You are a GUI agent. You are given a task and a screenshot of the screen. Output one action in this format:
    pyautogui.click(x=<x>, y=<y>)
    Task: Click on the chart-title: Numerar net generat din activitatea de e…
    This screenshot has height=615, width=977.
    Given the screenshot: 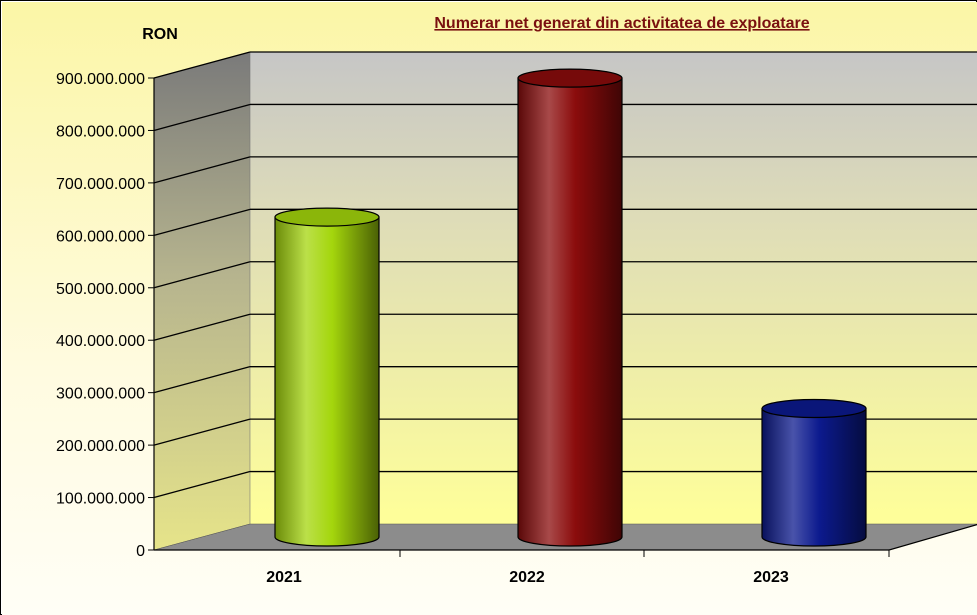 What is the action you would take?
    pyautogui.click(x=621, y=23)
    